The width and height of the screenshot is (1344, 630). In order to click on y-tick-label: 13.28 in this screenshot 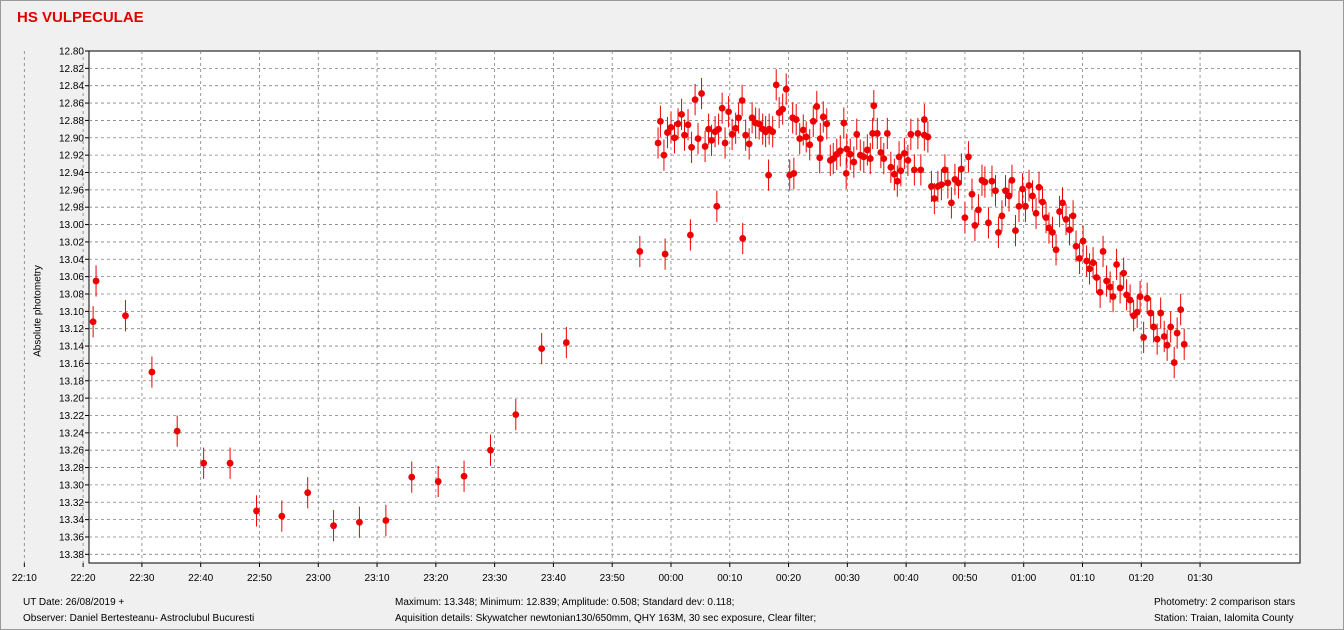, I will do `click(71, 468)`.